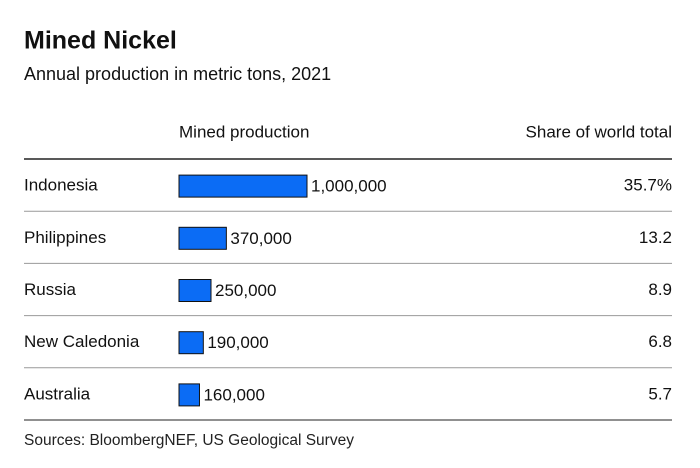  What do you see at coordinates (57, 393) in the screenshot?
I see `category-label: Australia` at bounding box center [57, 393].